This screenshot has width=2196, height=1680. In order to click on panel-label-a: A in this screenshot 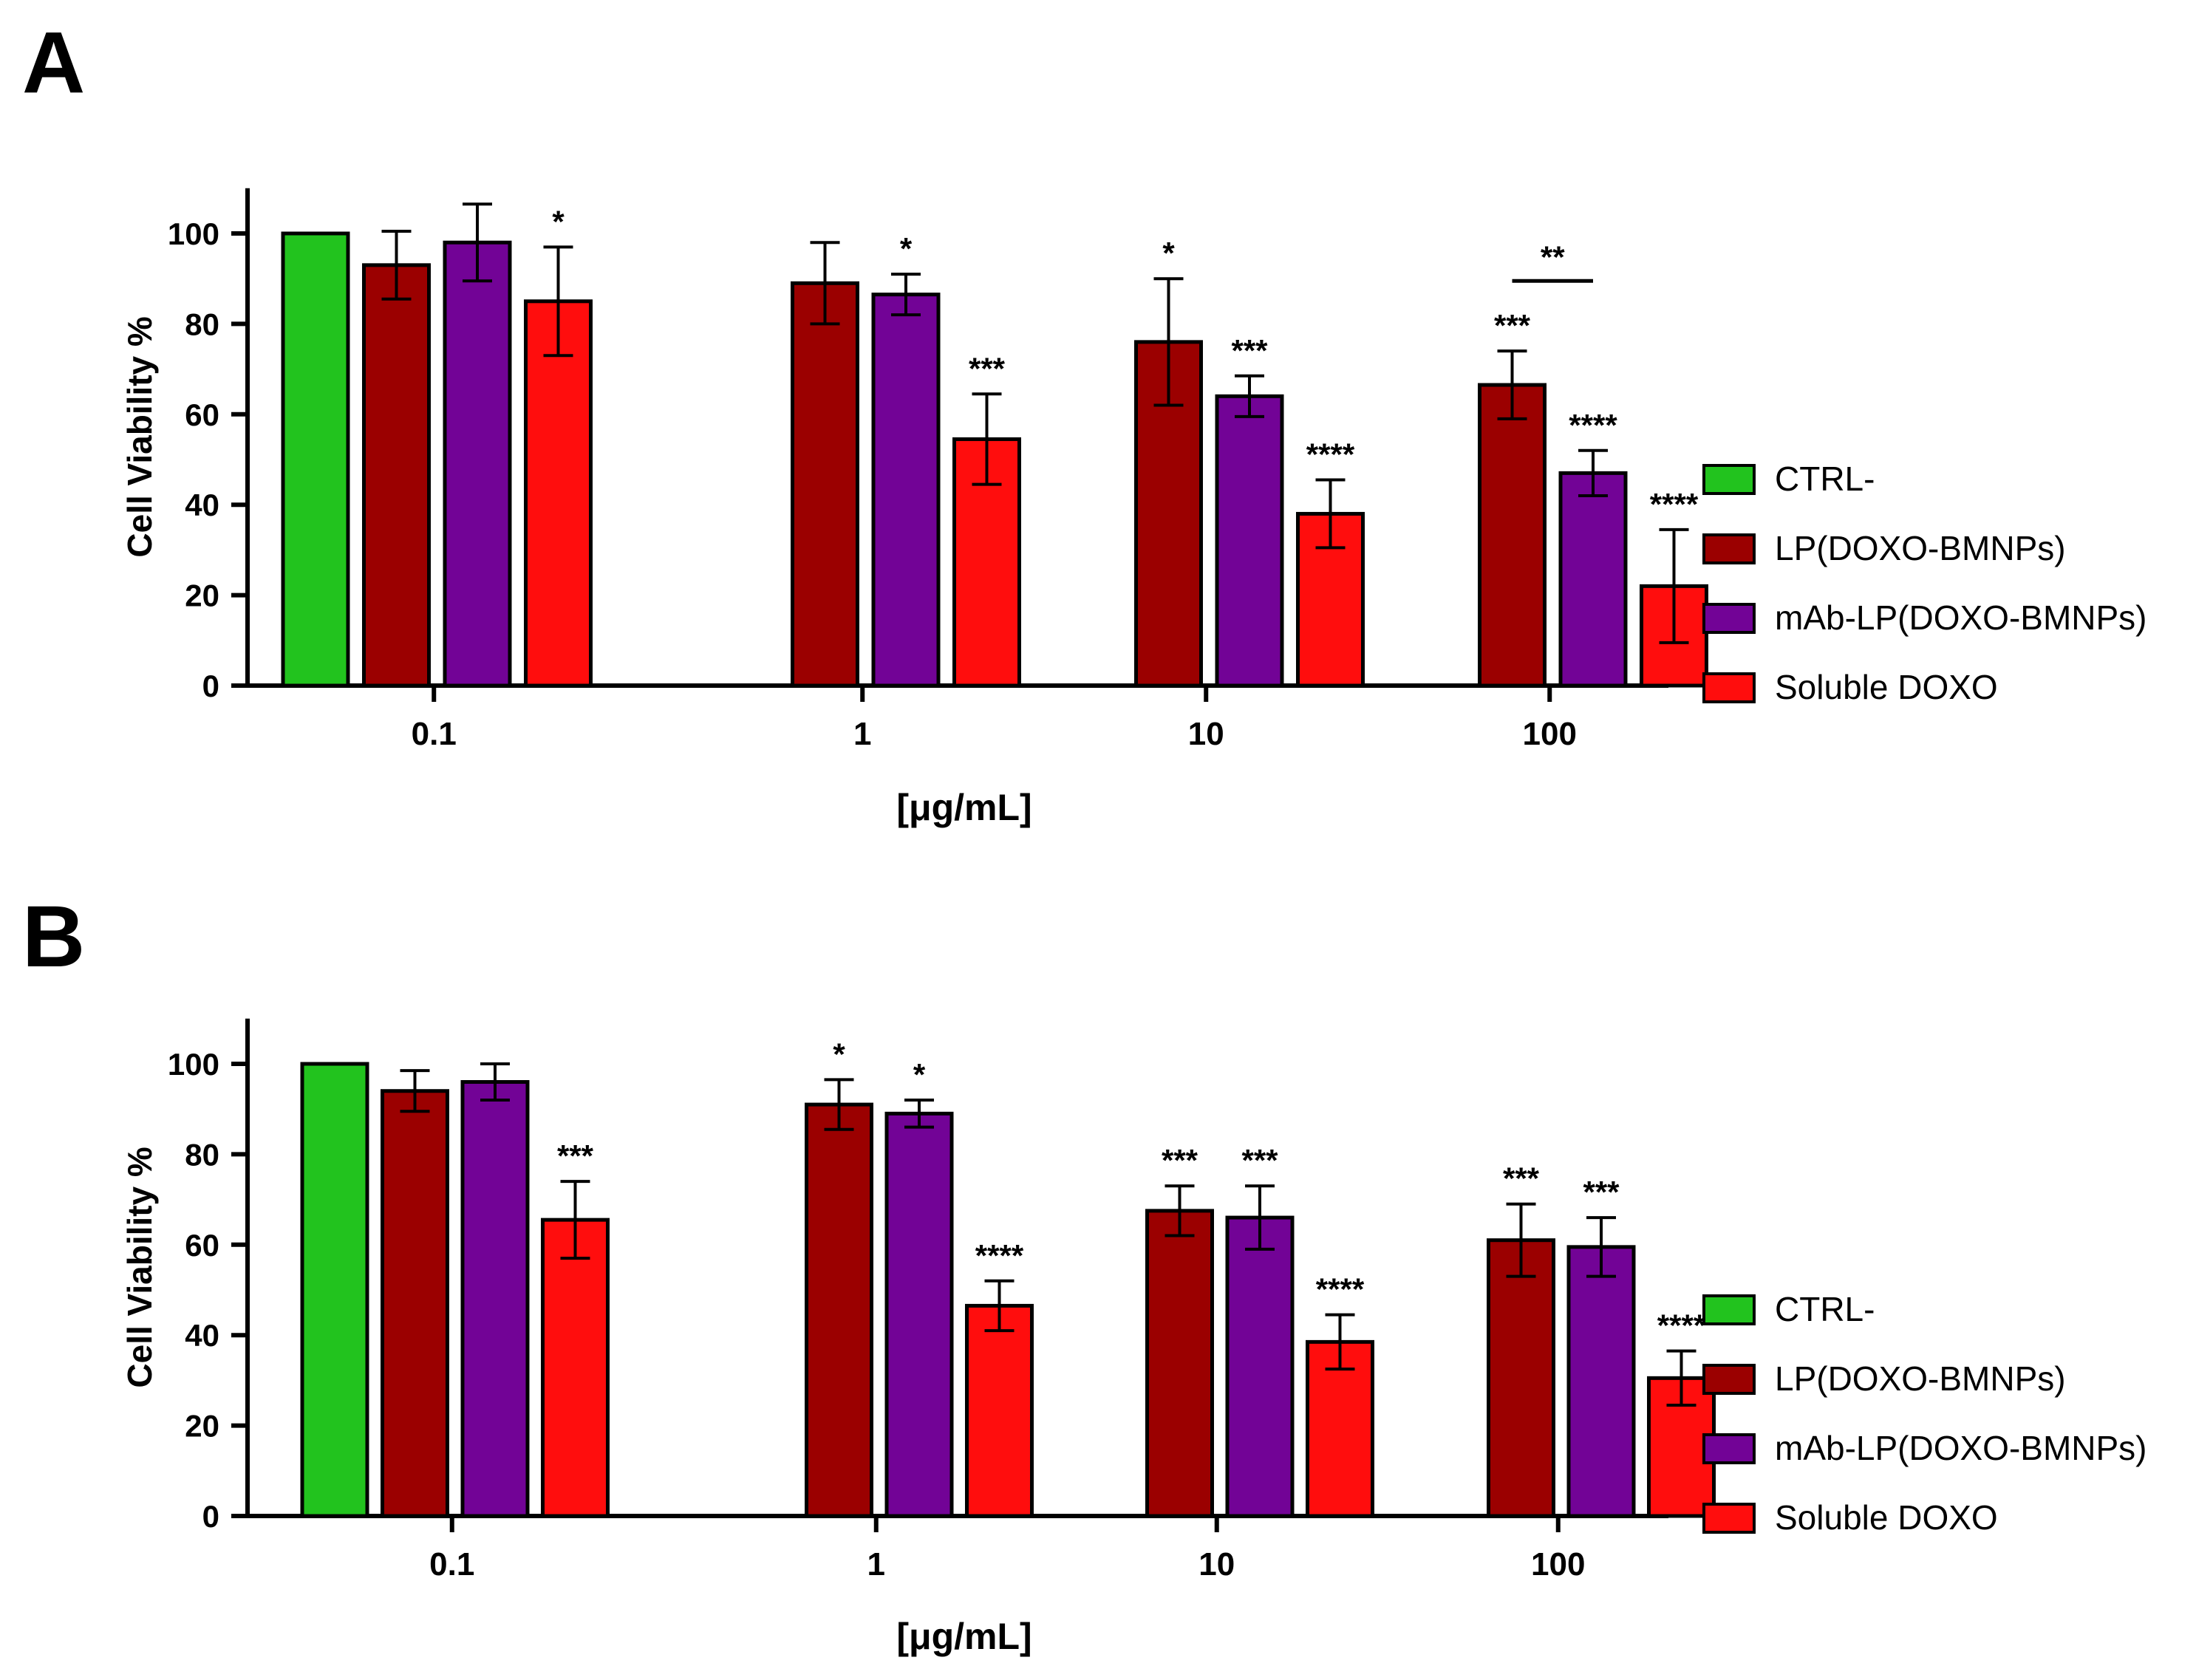, I will do `click(53, 63)`.